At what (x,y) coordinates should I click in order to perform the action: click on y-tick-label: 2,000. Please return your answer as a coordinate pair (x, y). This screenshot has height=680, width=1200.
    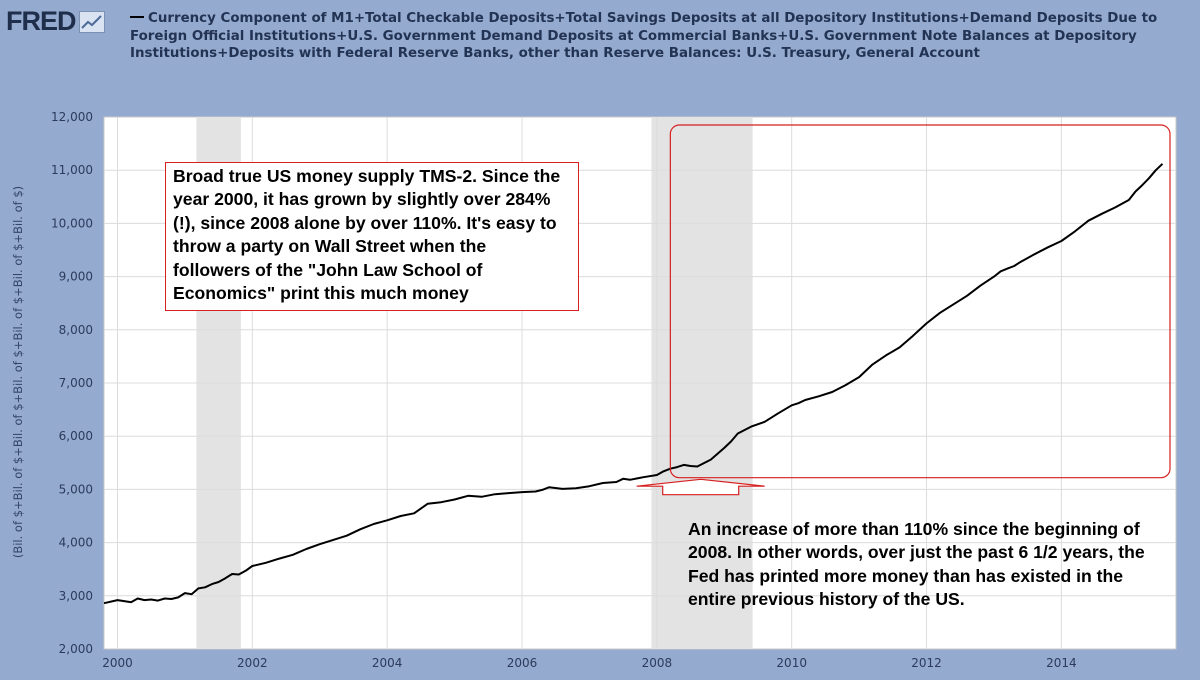
    Looking at the image, I should click on (76, 649).